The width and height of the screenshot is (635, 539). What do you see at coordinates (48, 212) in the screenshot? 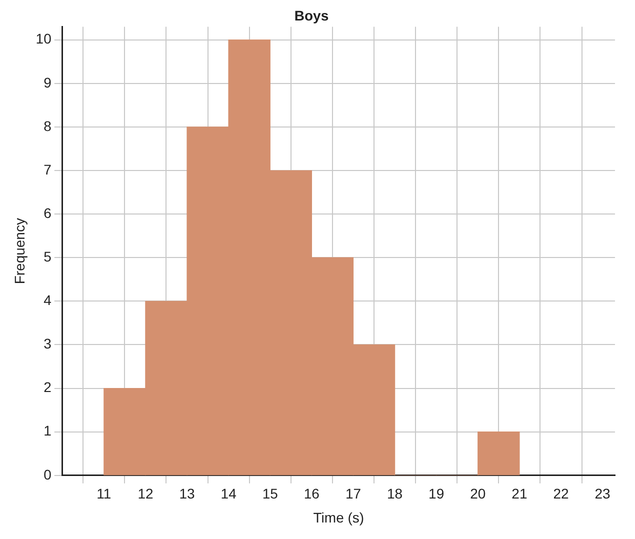
I see `y-tick-label: 6` at bounding box center [48, 212].